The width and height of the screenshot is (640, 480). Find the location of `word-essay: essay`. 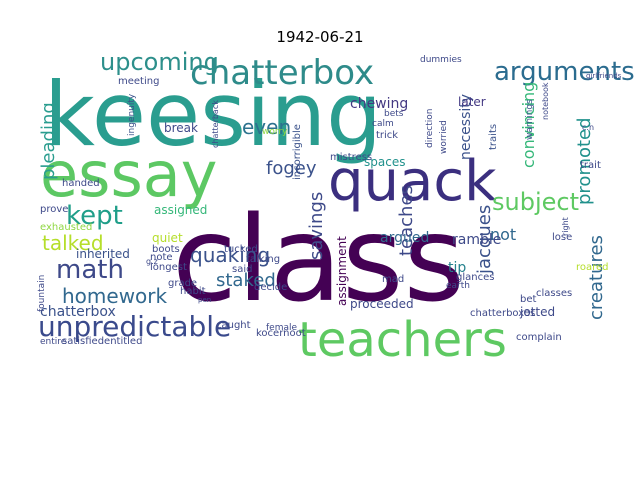

word-essay: essay is located at coordinates (128, 174).